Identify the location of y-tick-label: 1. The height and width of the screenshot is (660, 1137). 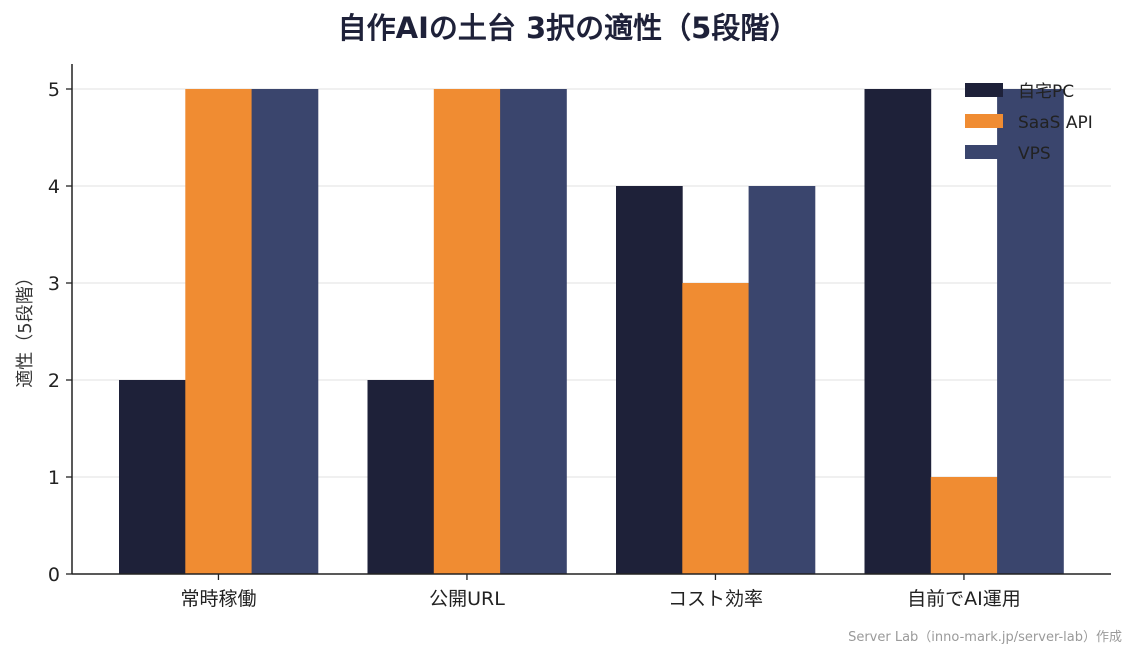
(54, 478).